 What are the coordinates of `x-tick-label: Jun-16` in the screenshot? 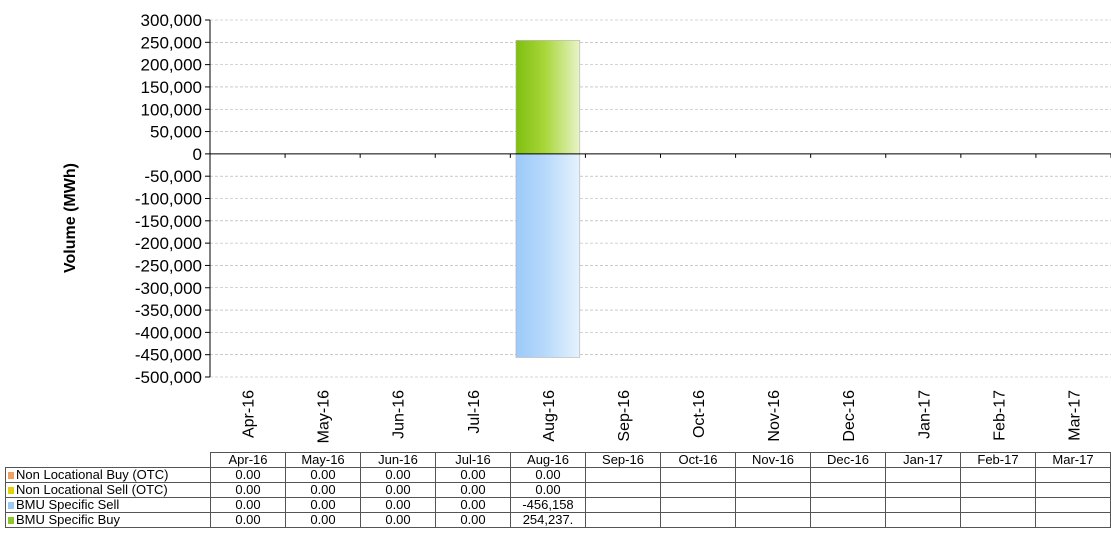 It's located at (399, 414).